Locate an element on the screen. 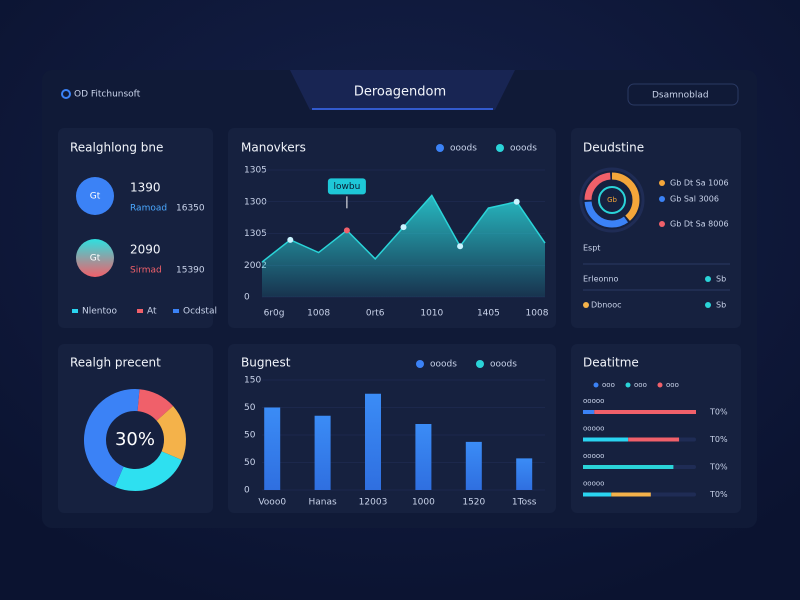 Image resolution: width=800 pixels, height=600 pixels. stat-icon is located at coordinates (95, 196).